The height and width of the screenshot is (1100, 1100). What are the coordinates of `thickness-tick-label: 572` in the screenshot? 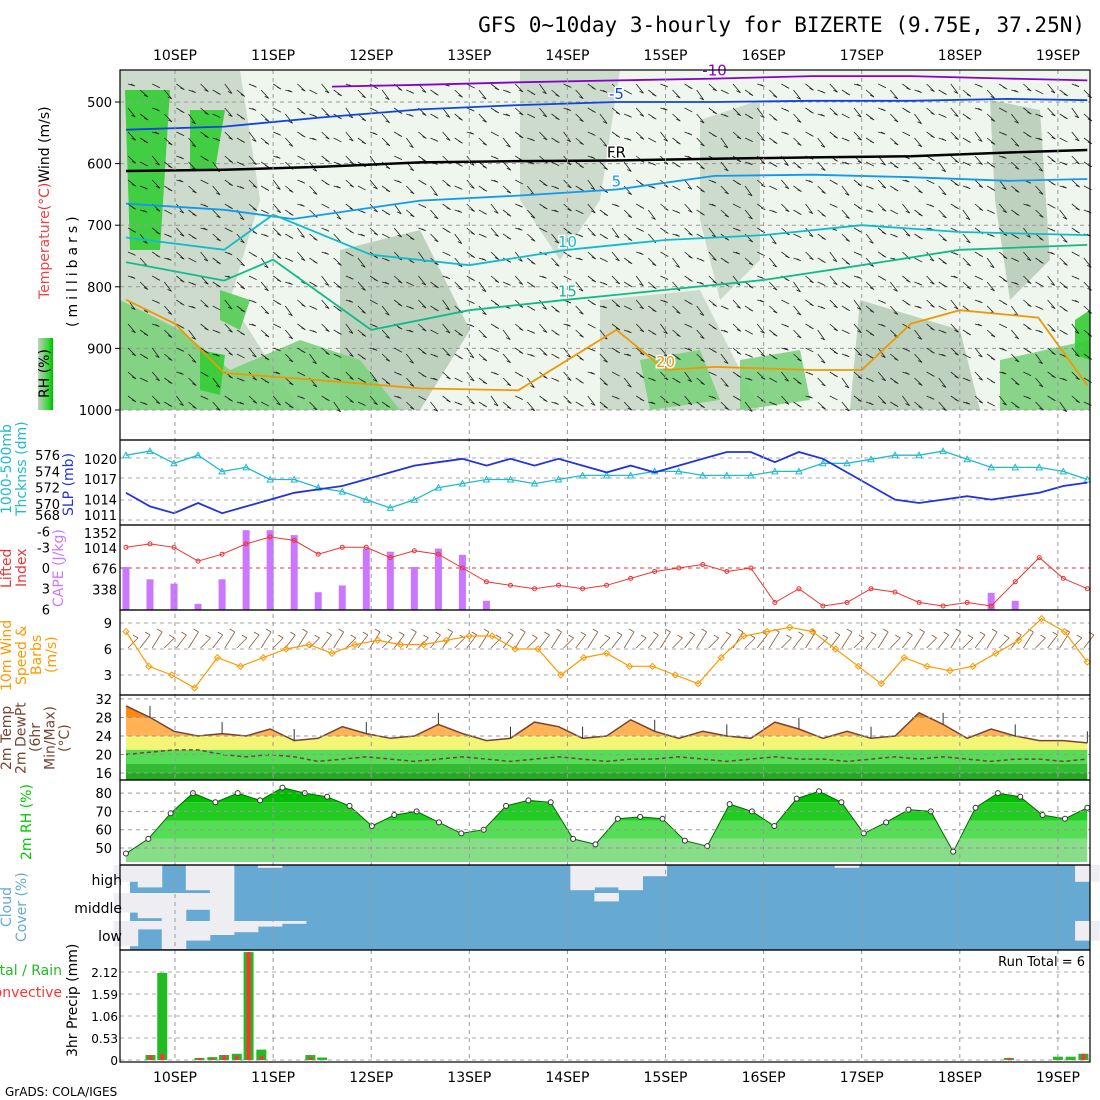 It's located at (47, 489).